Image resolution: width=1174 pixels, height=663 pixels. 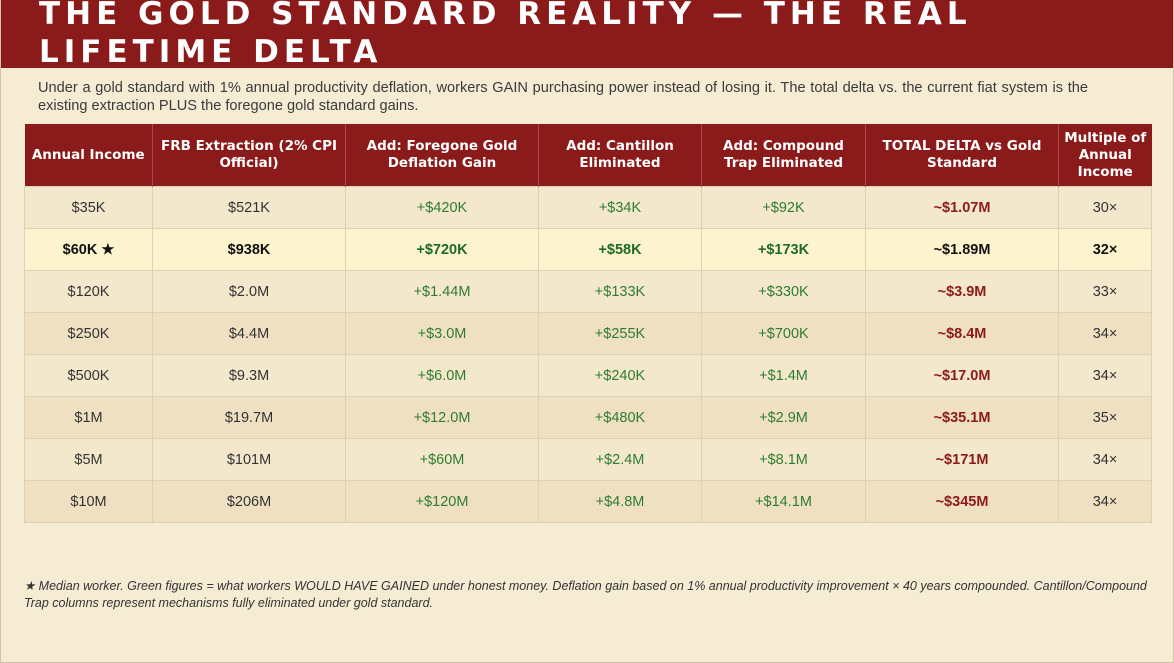 What do you see at coordinates (783, 249) in the screenshot?
I see `compound-trap-cell: +$173K` at bounding box center [783, 249].